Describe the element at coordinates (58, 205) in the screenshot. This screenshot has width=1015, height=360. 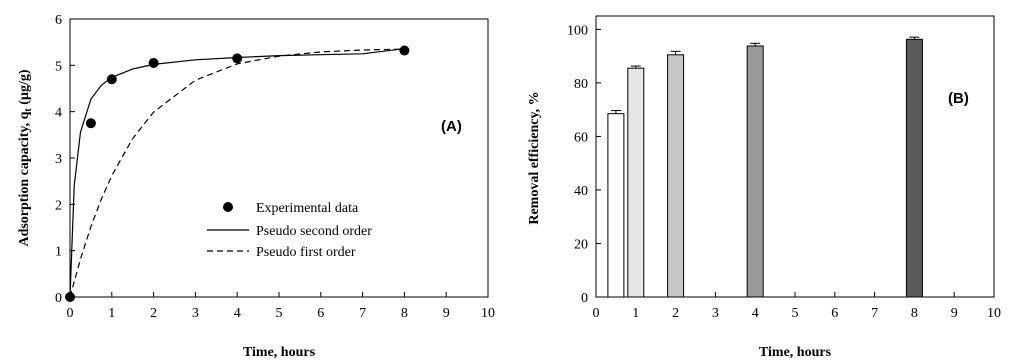
I see `y-tick-label: 2` at that location.